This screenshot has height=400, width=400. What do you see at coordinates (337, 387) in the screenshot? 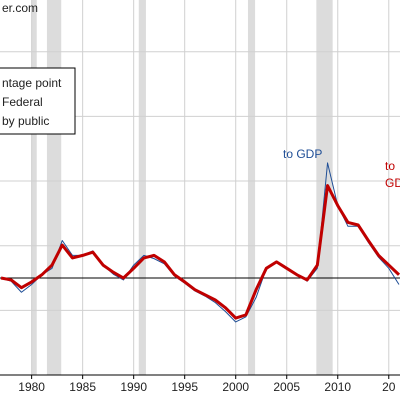
I see `x-tick-label: 2010` at bounding box center [337, 387].